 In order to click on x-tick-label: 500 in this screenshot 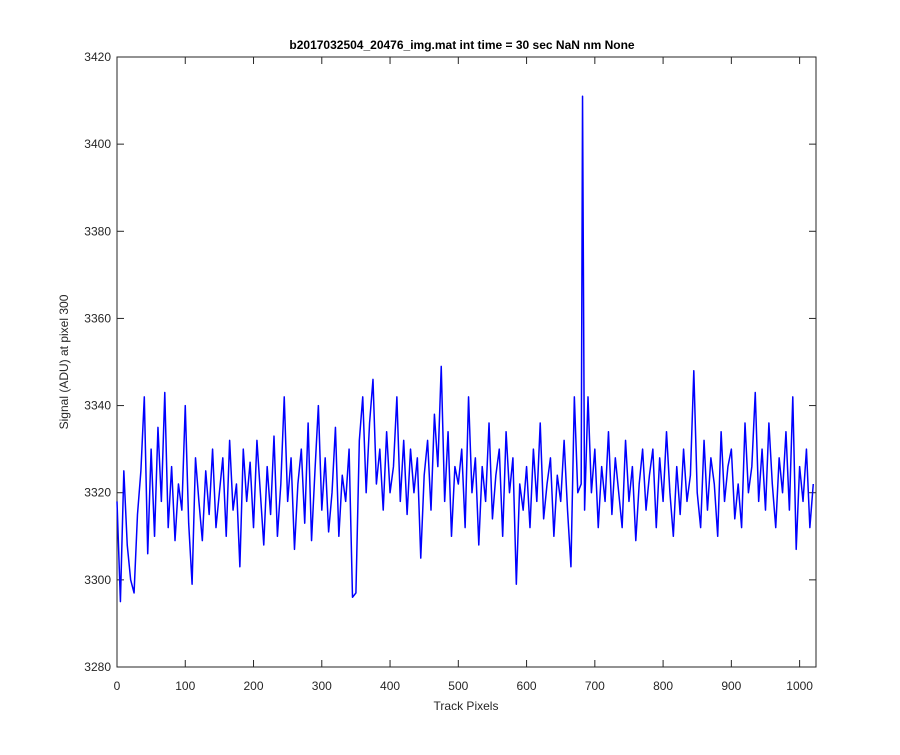, I will do `click(458, 686)`.